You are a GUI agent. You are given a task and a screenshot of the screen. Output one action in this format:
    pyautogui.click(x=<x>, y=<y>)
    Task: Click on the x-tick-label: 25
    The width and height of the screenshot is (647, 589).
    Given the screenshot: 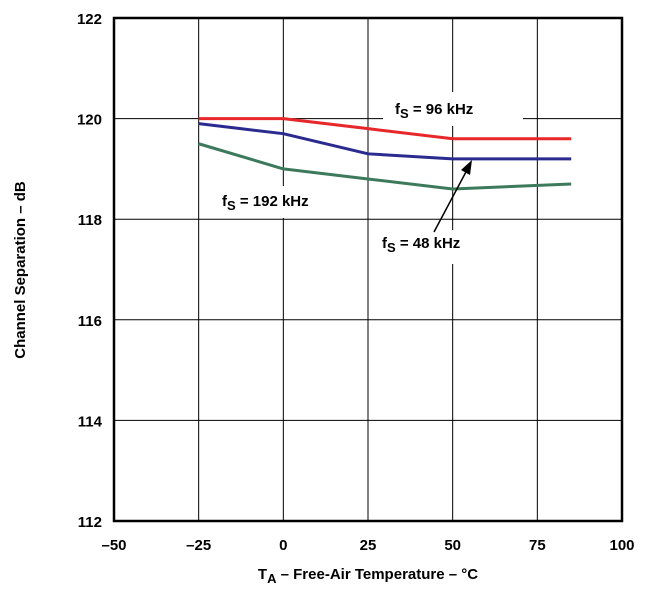 What is the action you would take?
    pyautogui.click(x=368, y=545)
    